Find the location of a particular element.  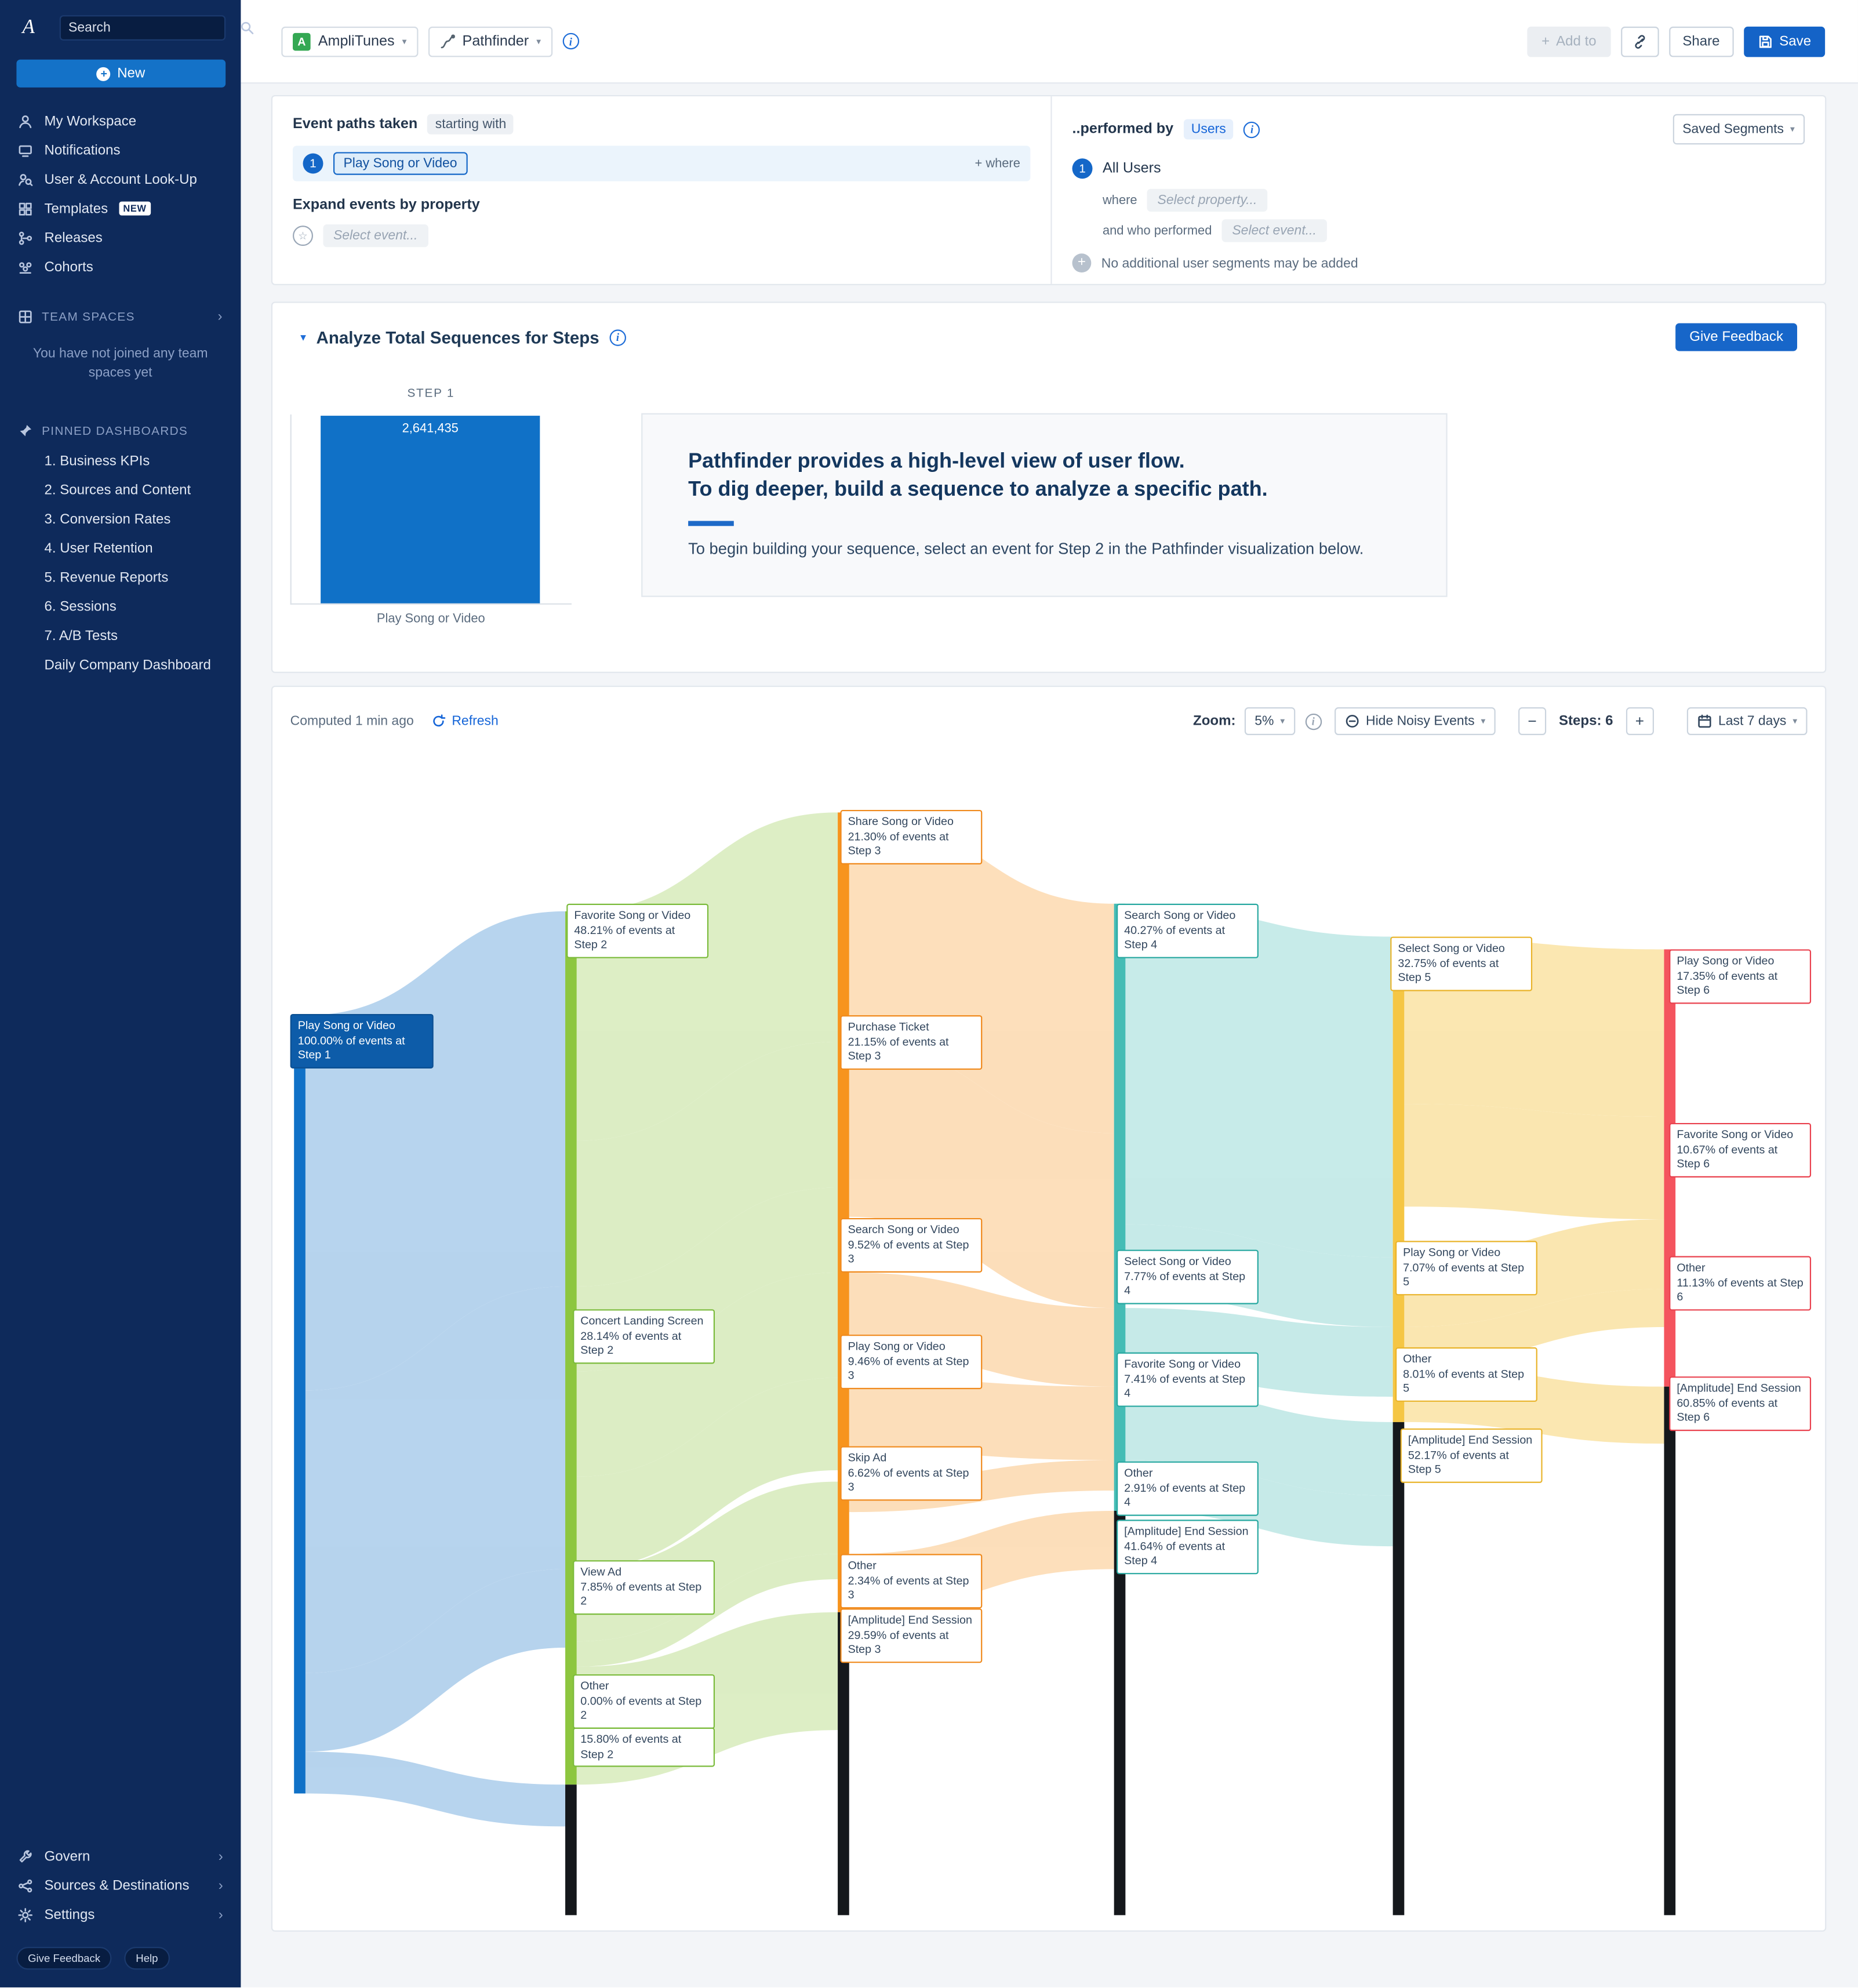

dashboard-item-user-retention: 4. User Retention is located at coordinates (120, 547).